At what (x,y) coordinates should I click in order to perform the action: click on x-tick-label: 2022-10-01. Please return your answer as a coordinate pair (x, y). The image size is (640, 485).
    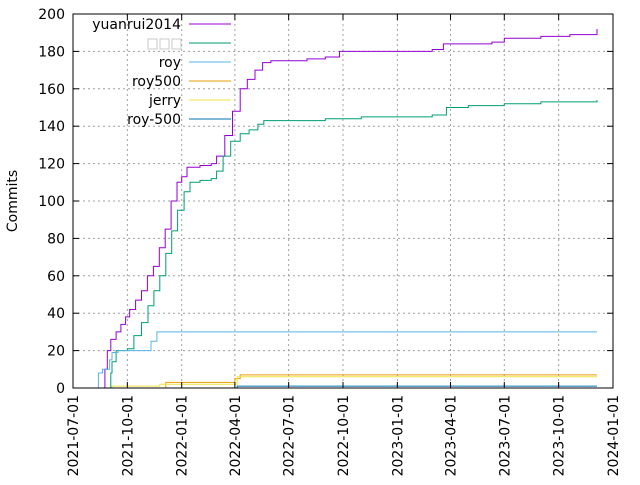
    Looking at the image, I should click on (344, 435).